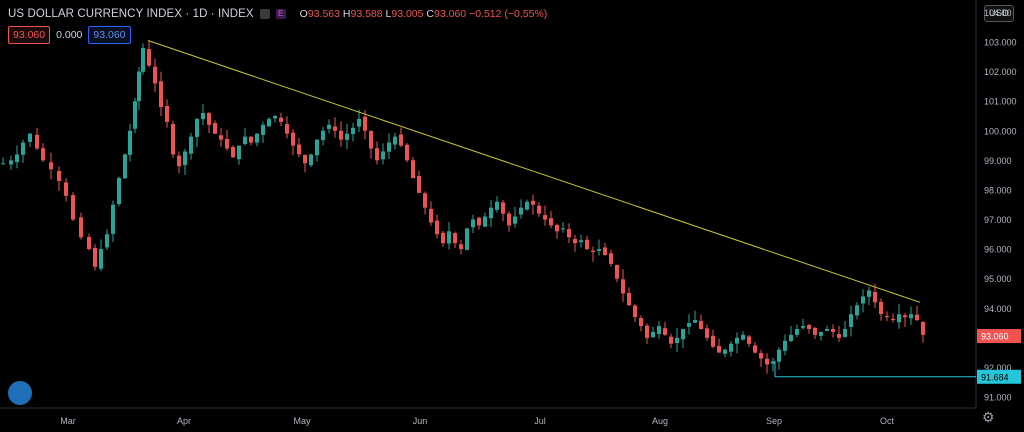 This screenshot has width=1024, height=432. I want to click on event-badge: E, so click(280, 14).